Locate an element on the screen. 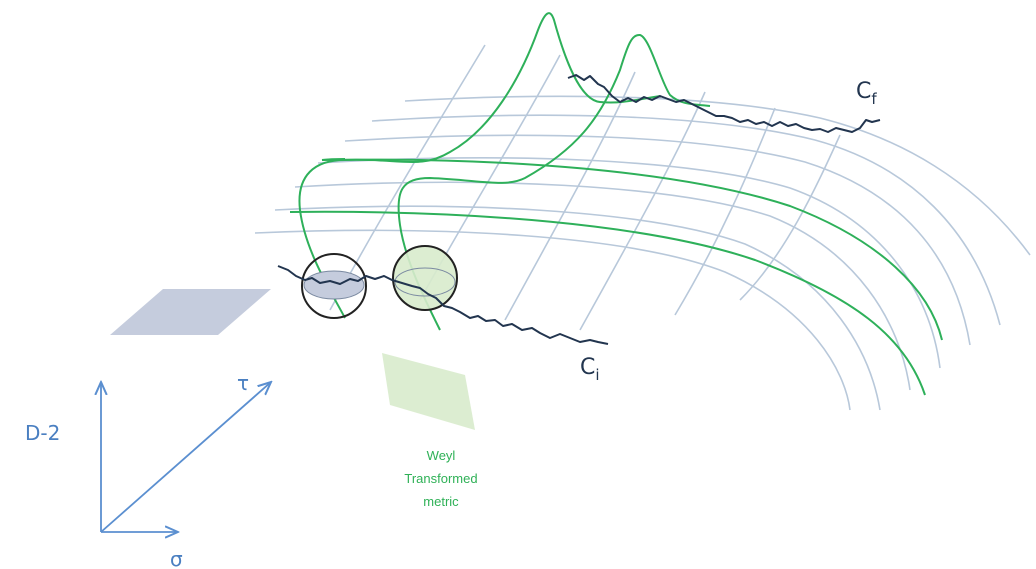 Image resolution: width=1036 pixels, height=569 pixels. label-c-f: Cf is located at coordinates (866, 93).